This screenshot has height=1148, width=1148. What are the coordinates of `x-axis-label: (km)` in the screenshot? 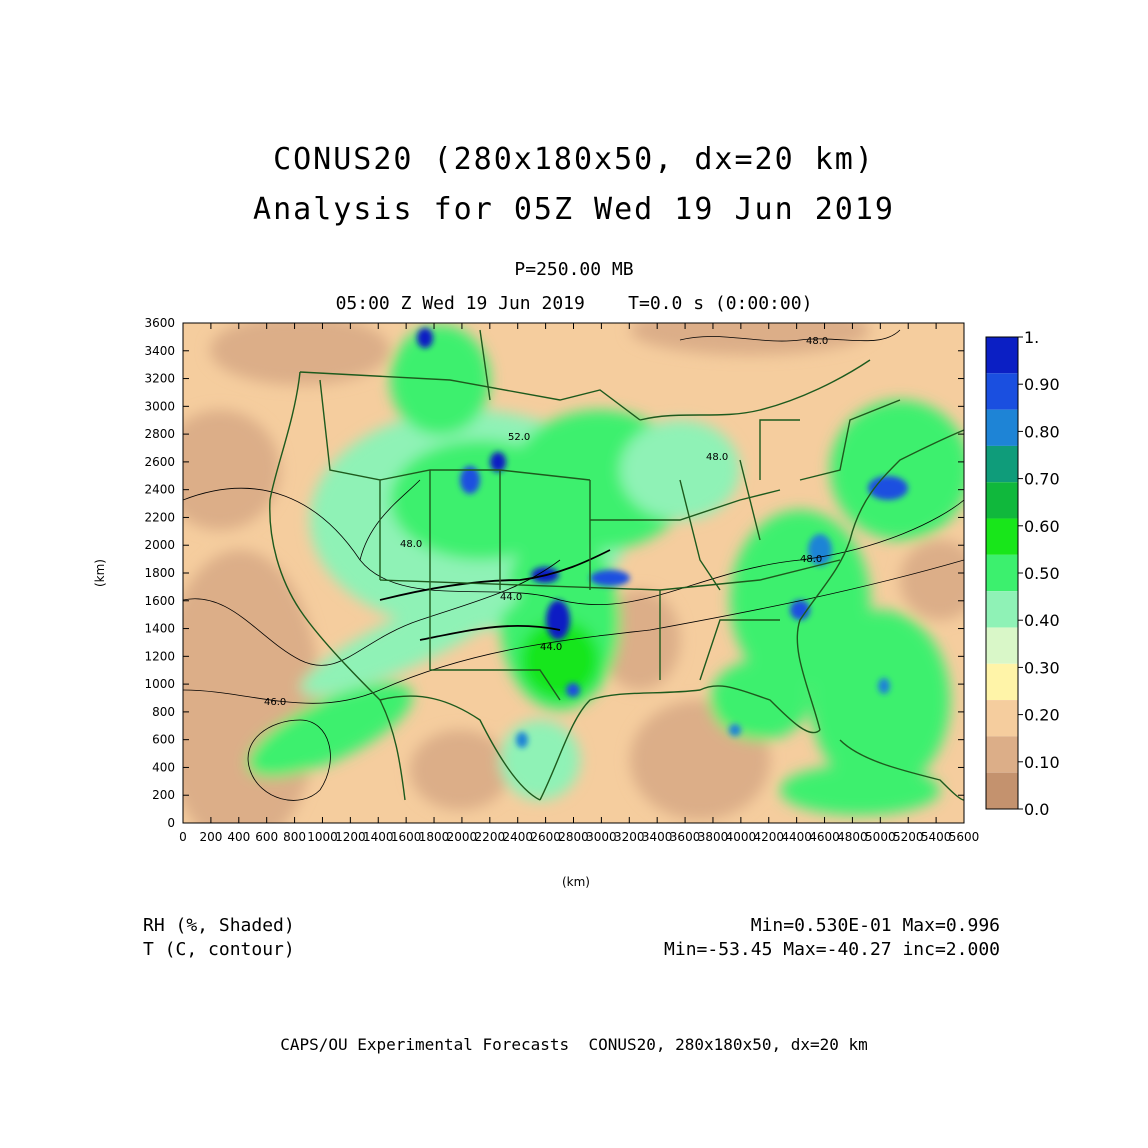 It's located at (576, 882).